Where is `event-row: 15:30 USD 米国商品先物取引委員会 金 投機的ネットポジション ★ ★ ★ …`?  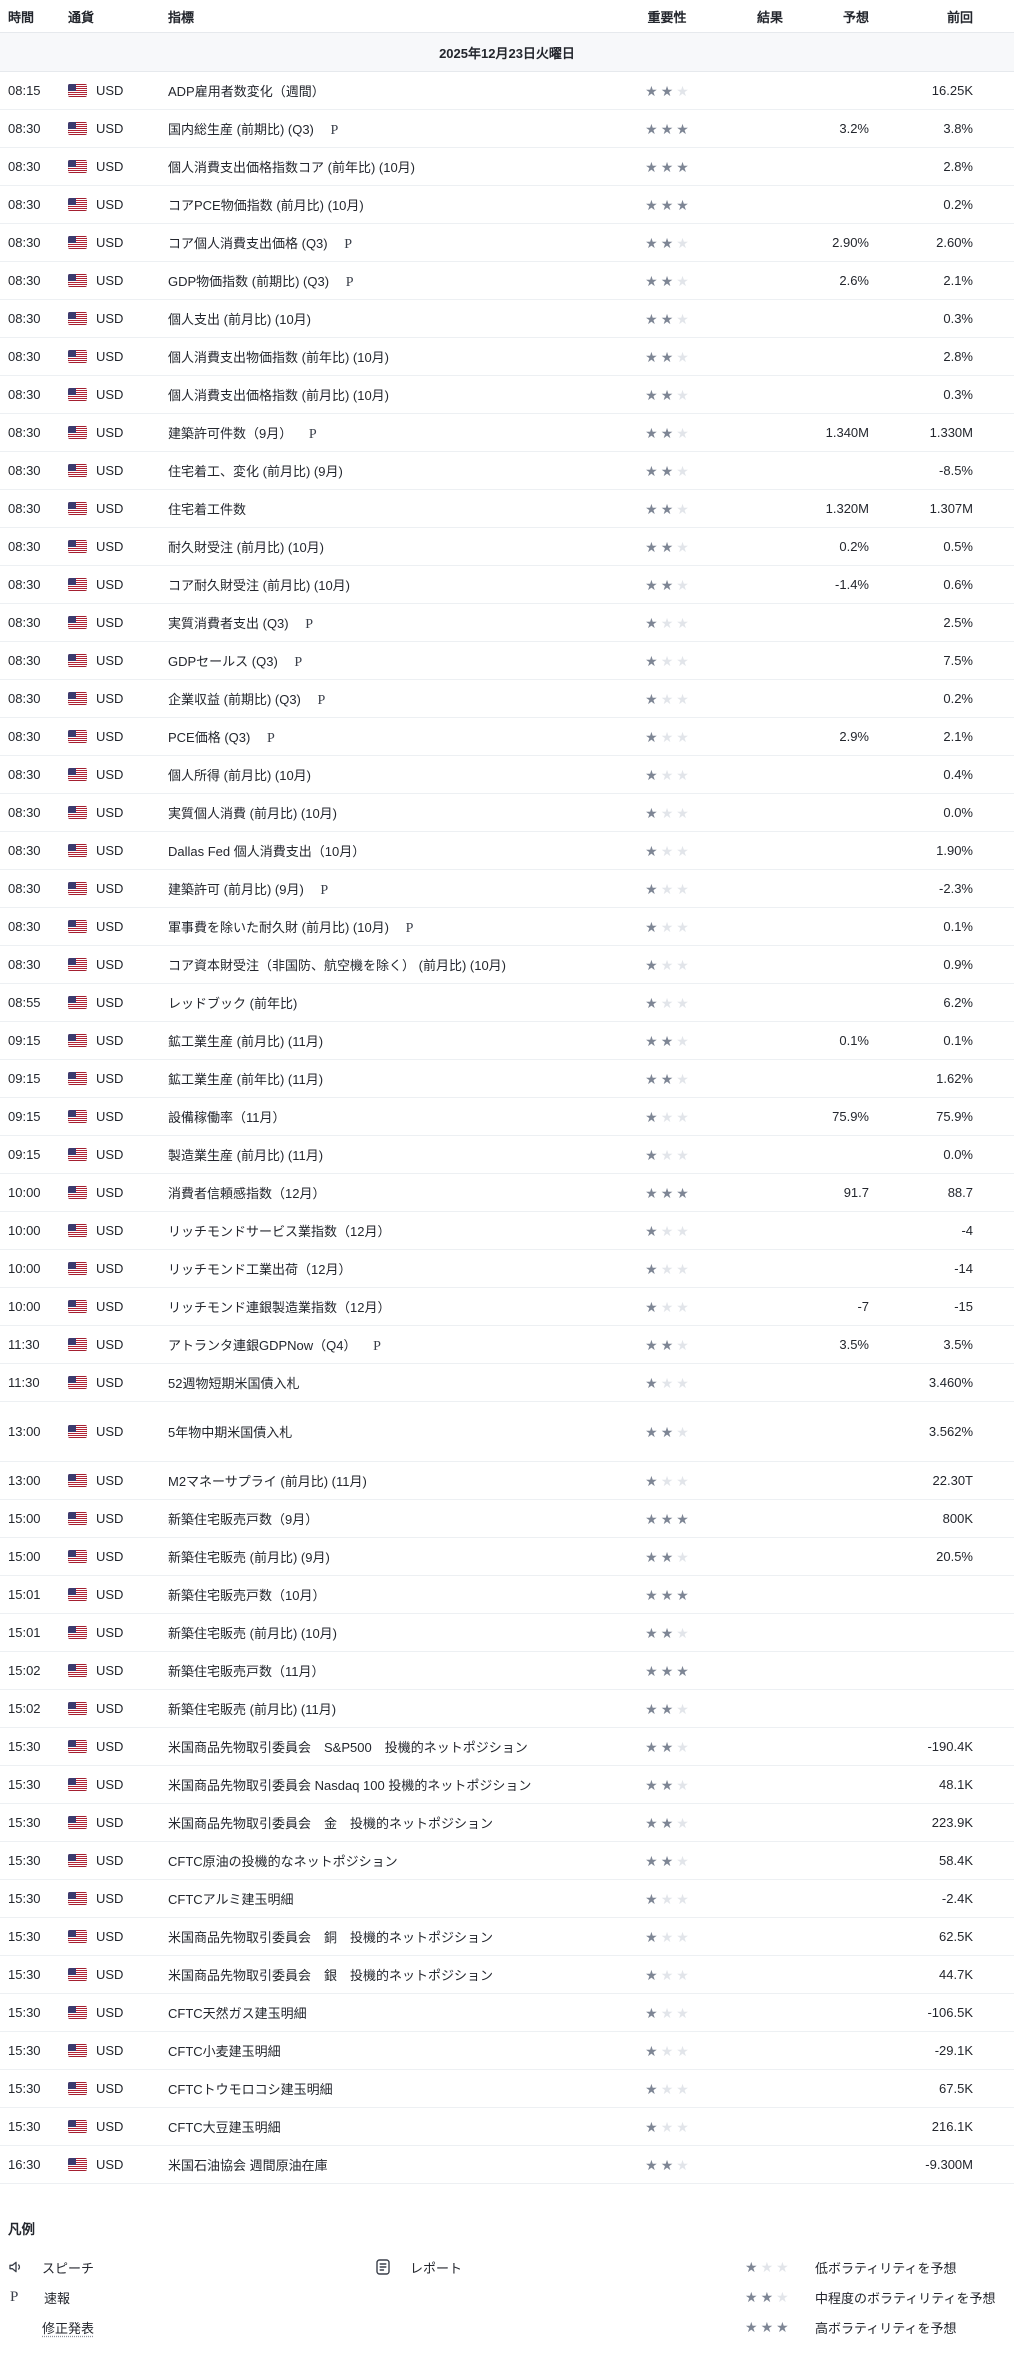 event-row: 15:30 USD 米国商品先物取引委員会 金 投機的ネットポジション ★ ★ ★ … is located at coordinates (507, 1823).